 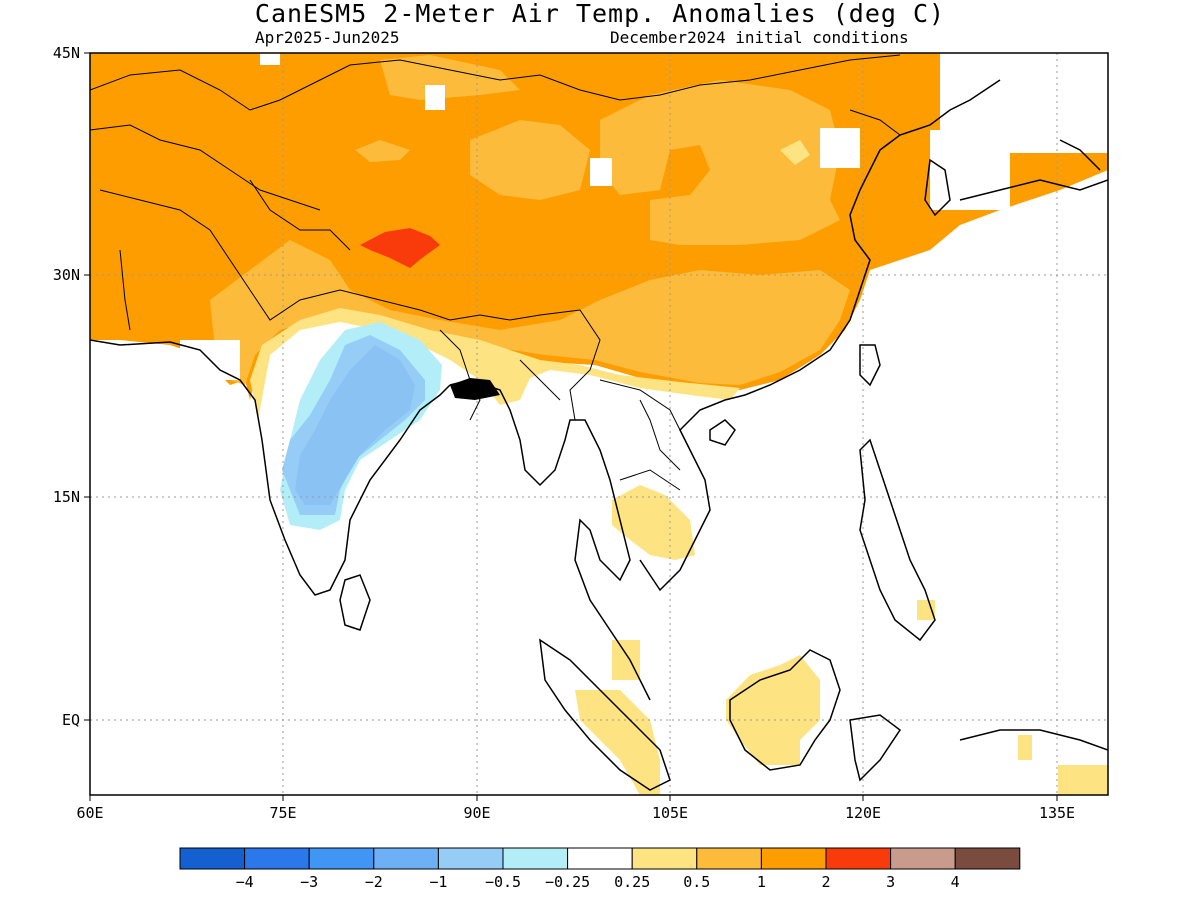 I want to click on colorbar-label: 1, so click(x=761, y=882).